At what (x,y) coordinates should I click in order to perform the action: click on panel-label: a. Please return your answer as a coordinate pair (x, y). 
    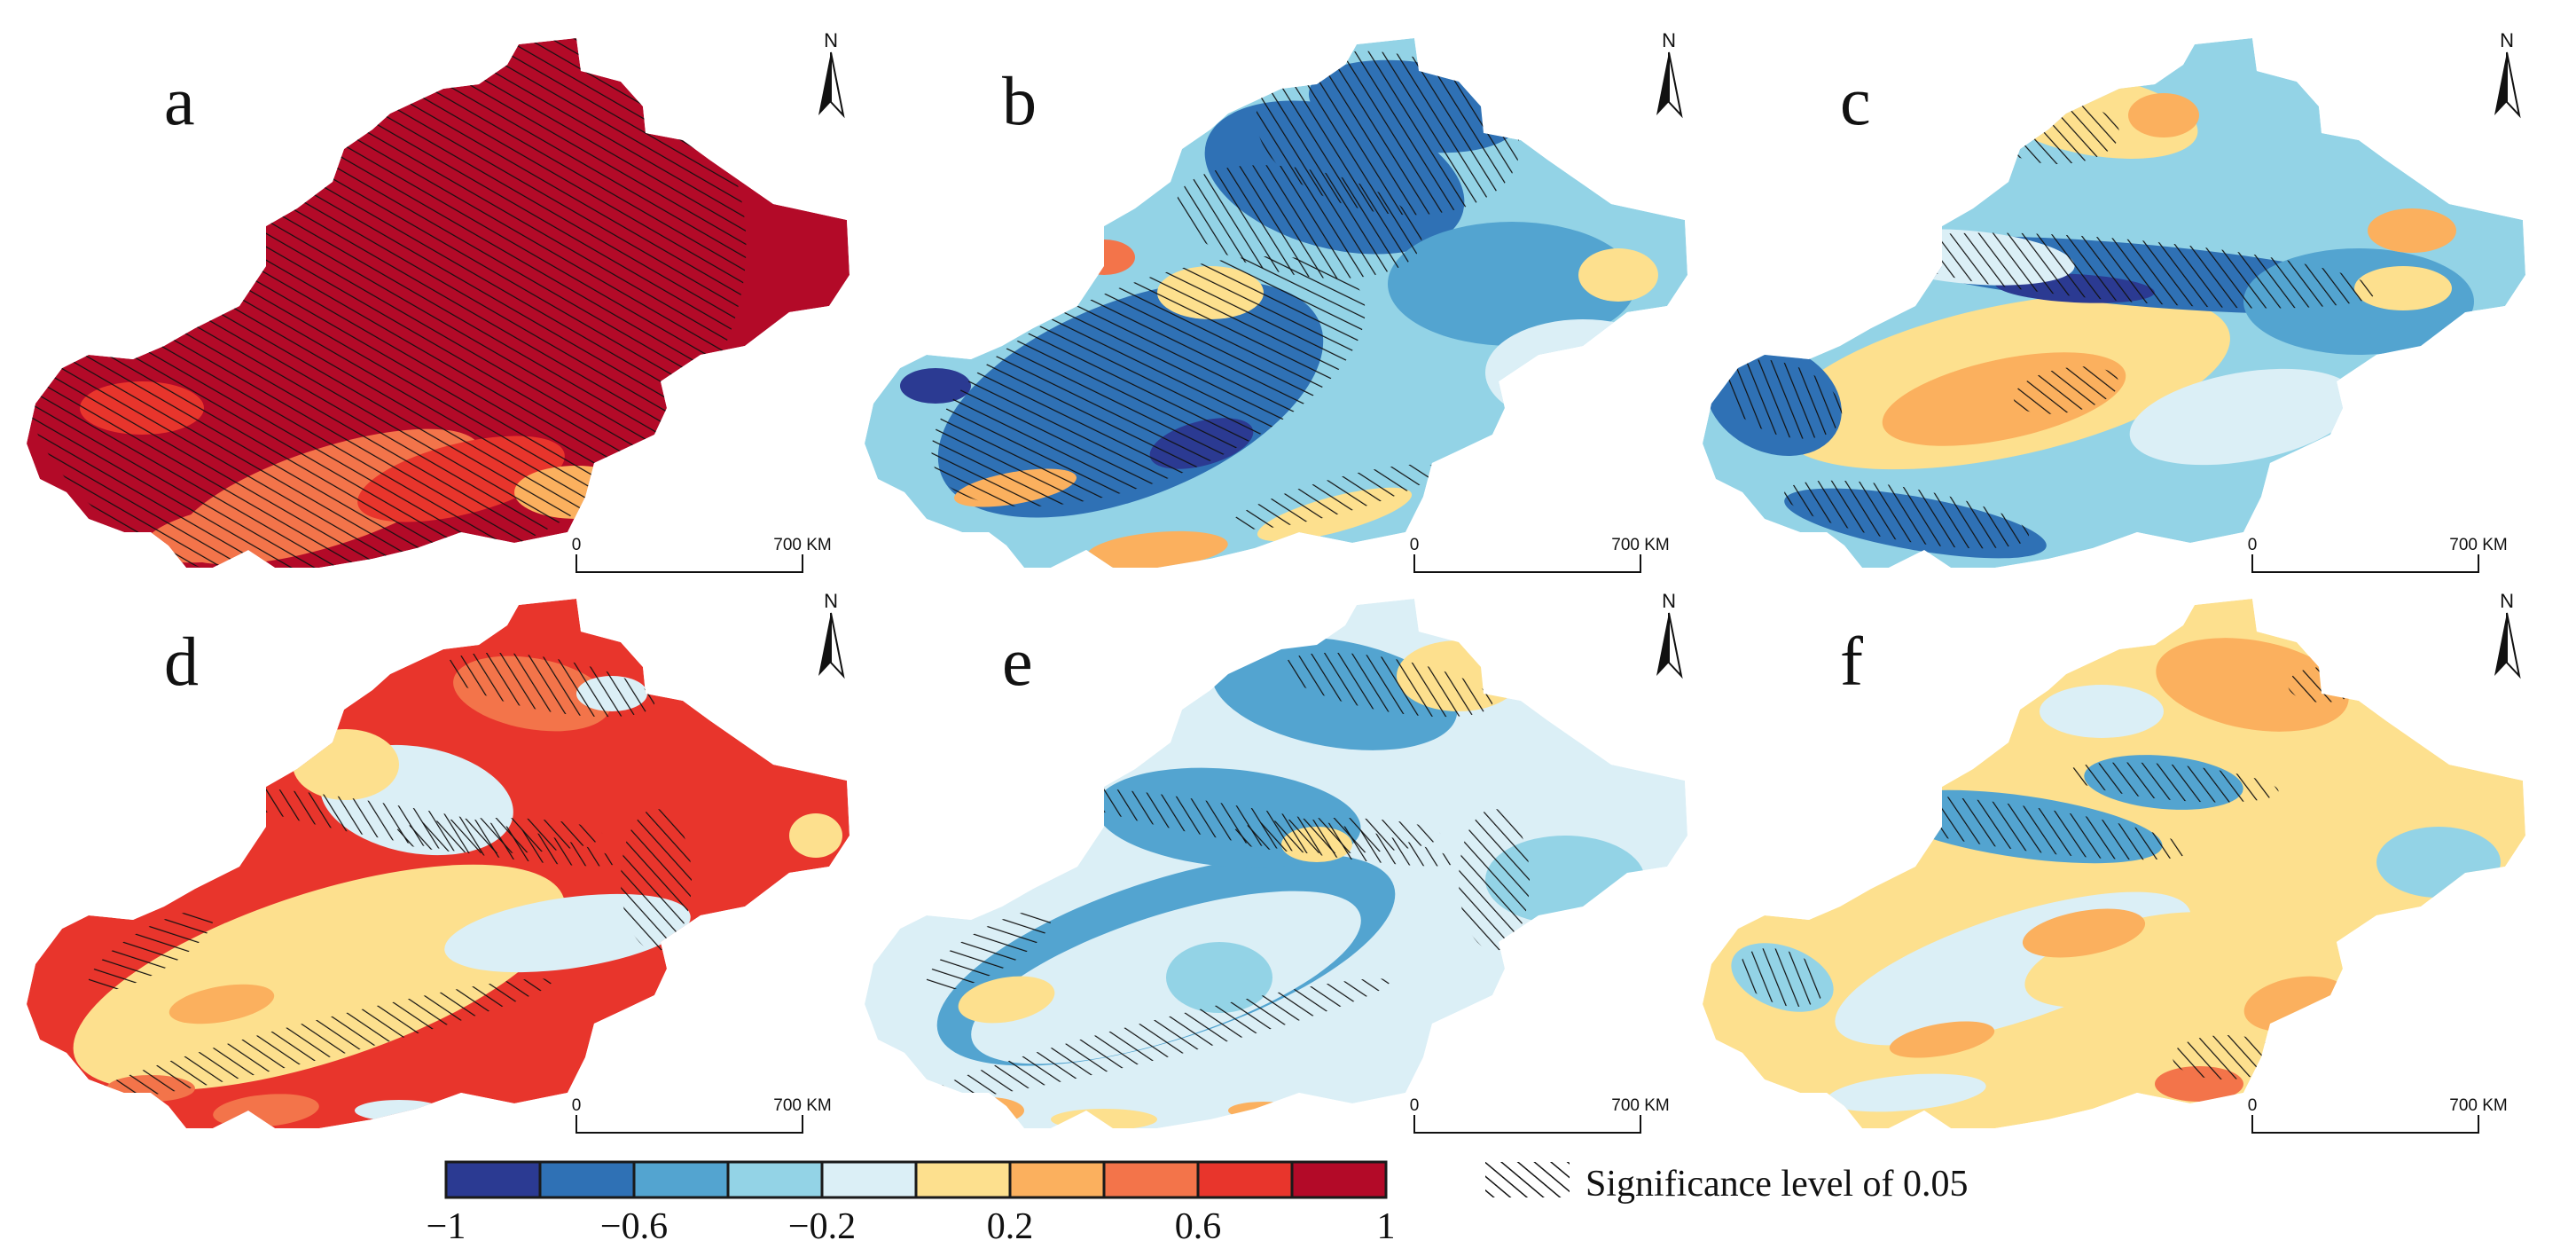
    Looking at the image, I should click on (179, 100).